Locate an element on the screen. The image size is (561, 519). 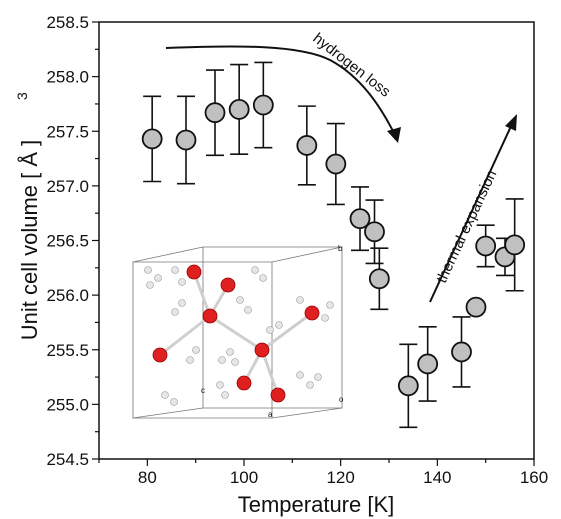
hydrogen-loss-label: hydrogen loss is located at coordinates (352, 65).